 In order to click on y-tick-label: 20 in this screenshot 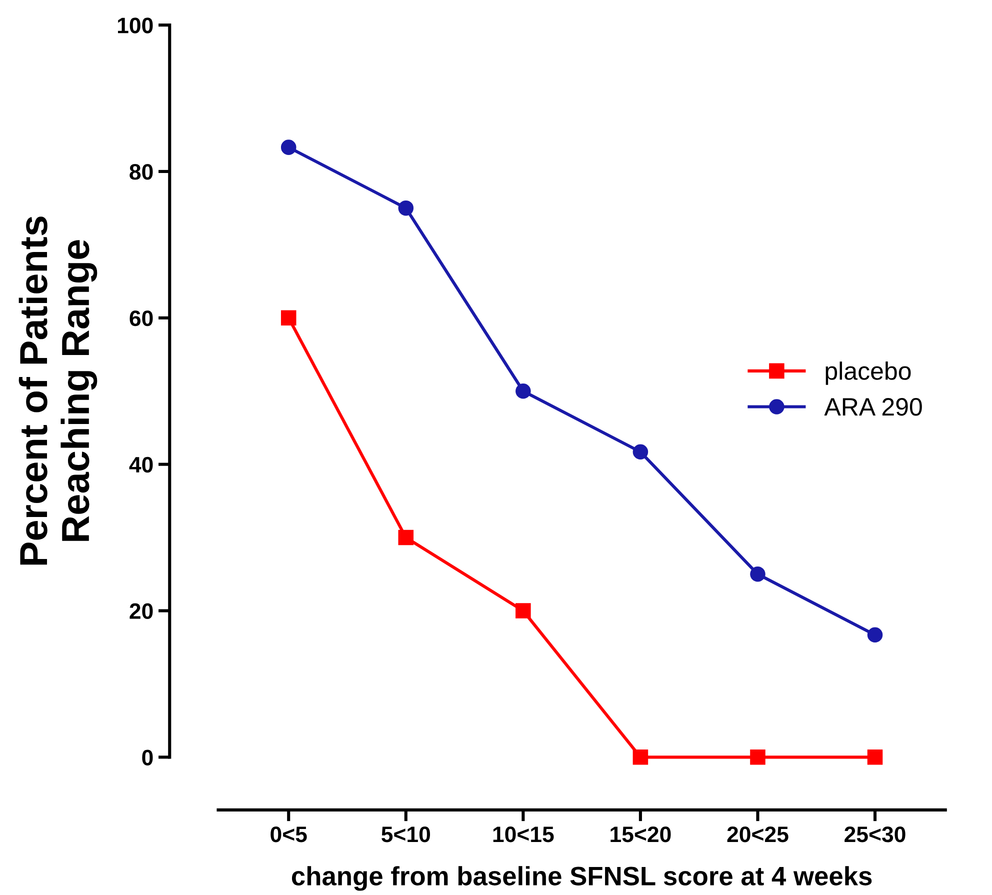, I will do `click(141, 611)`.